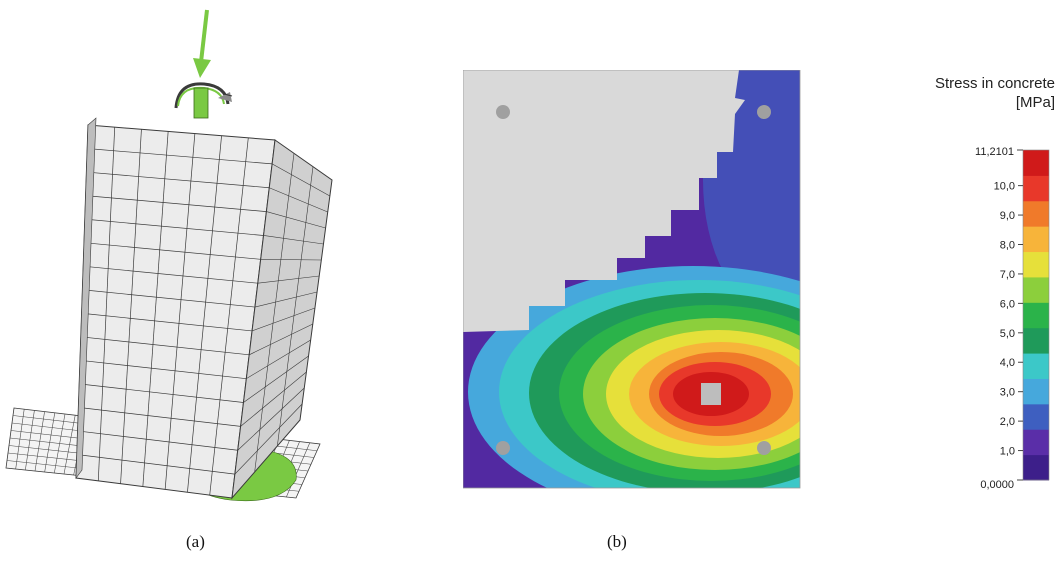 This screenshot has height=561, width=1059. Describe the element at coordinates (1008, 315) in the screenshot. I see `legend-ticks: 10,0 9,0 8,0 7,0 6,0 5,0 4,0 3,0 2,0 1,0` at that location.